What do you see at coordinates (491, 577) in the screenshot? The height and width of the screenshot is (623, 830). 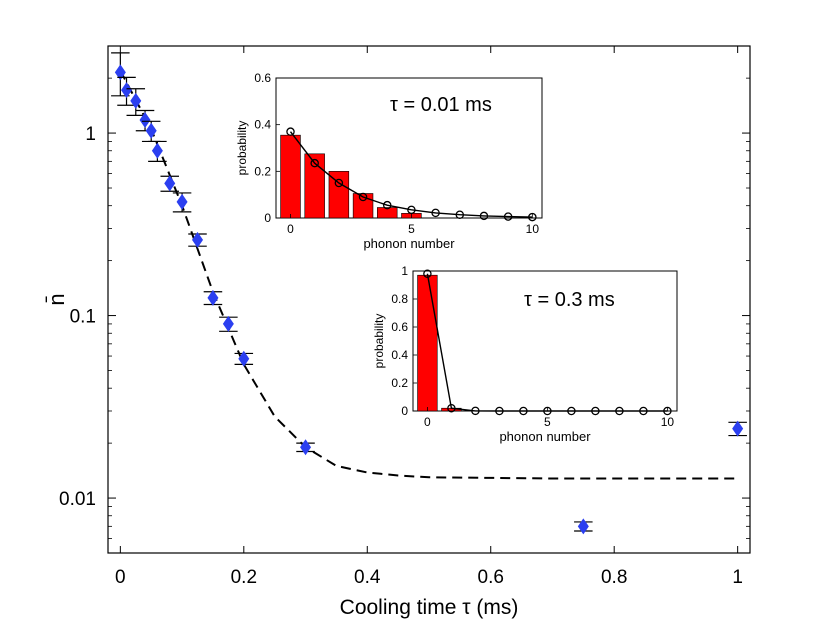 I see `x-tick-label: 0.6` at bounding box center [491, 577].